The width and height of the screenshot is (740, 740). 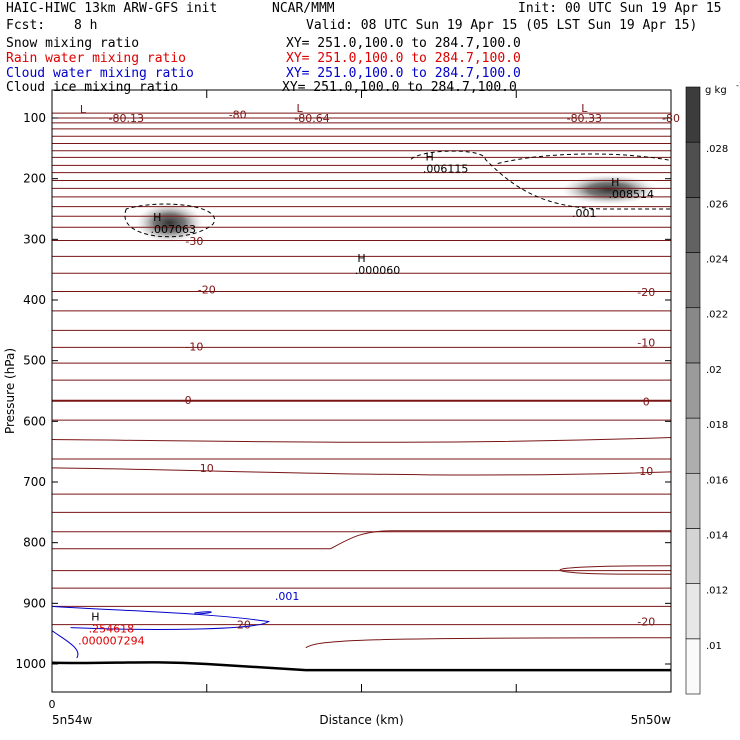 I want to click on extremum-value: .006115, so click(x=446, y=168).